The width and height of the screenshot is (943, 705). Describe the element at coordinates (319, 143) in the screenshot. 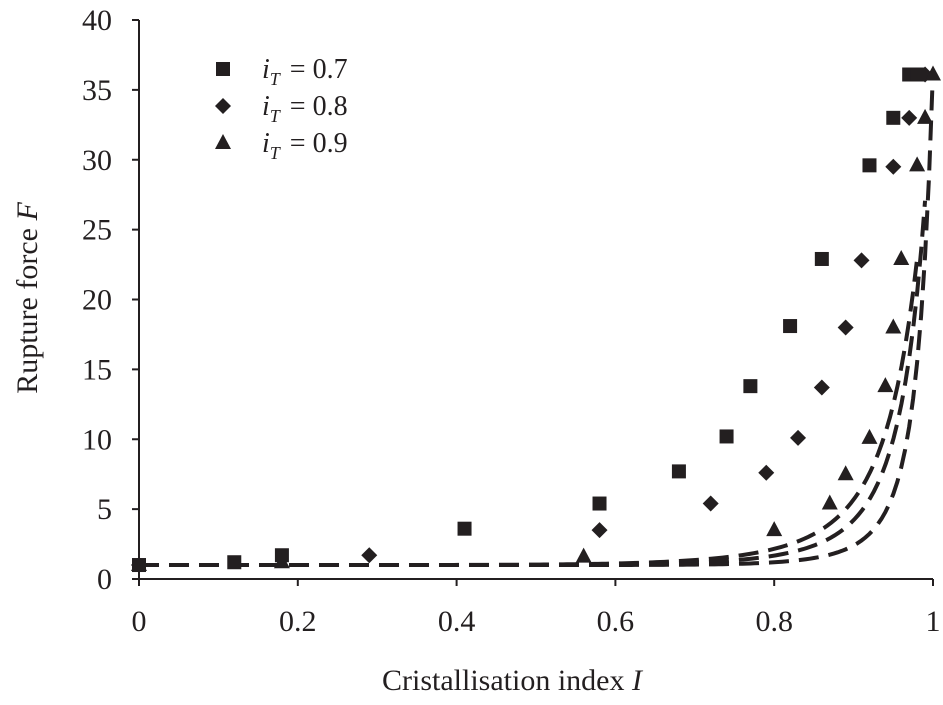

I see `legend-value: = 0.9` at that location.